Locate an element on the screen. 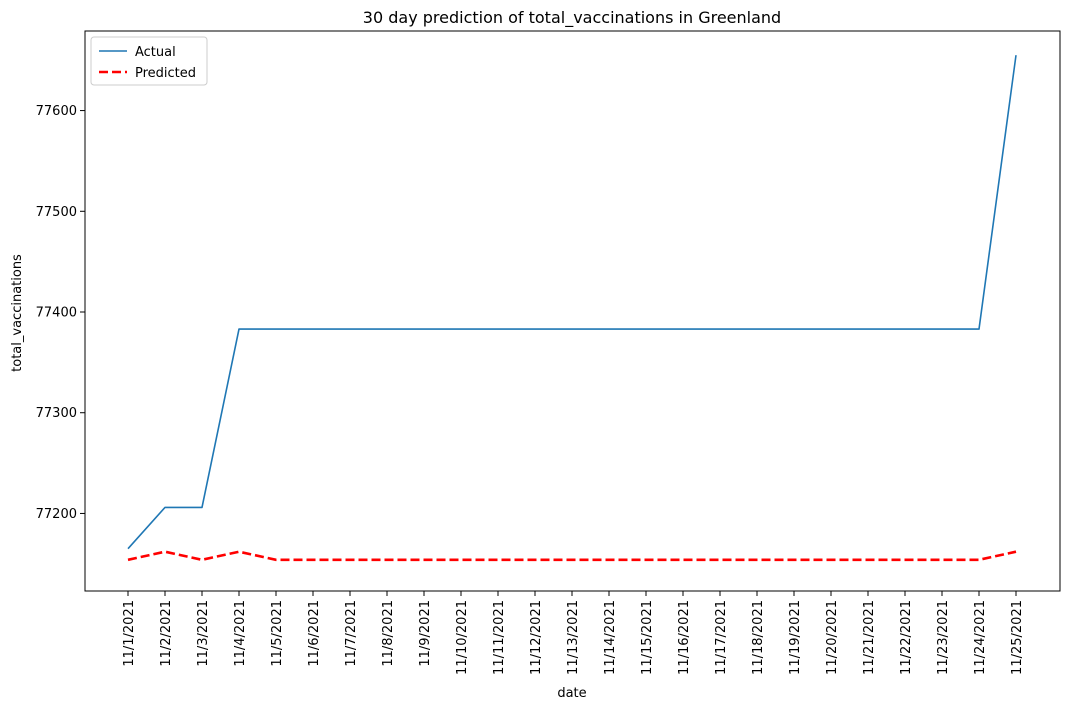 This screenshot has height=709, width=1070. x-tick-label: 11/9/2021 is located at coordinates (425, 633).